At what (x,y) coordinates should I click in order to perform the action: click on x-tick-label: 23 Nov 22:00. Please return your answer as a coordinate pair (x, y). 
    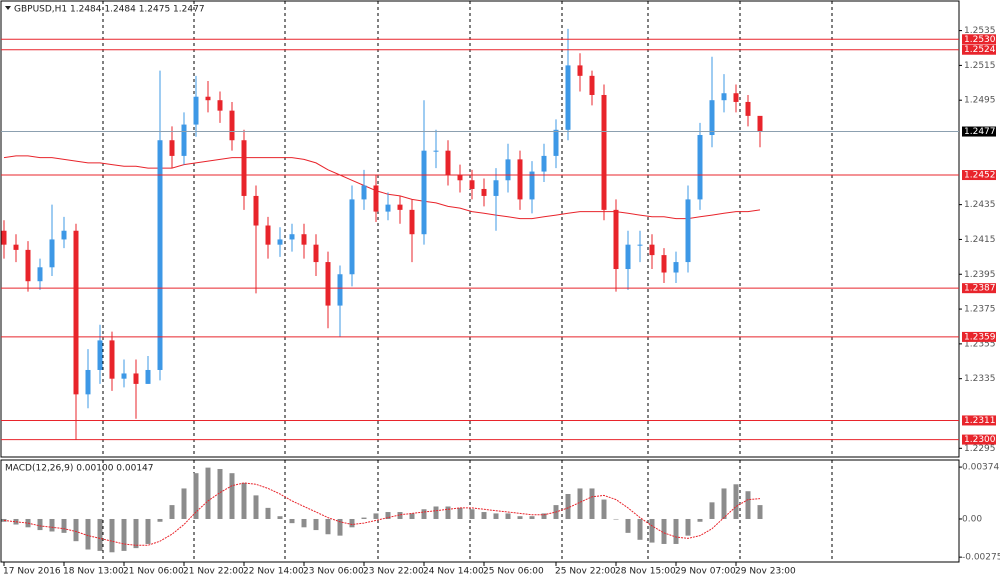
    Looking at the image, I should click on (393, 572).